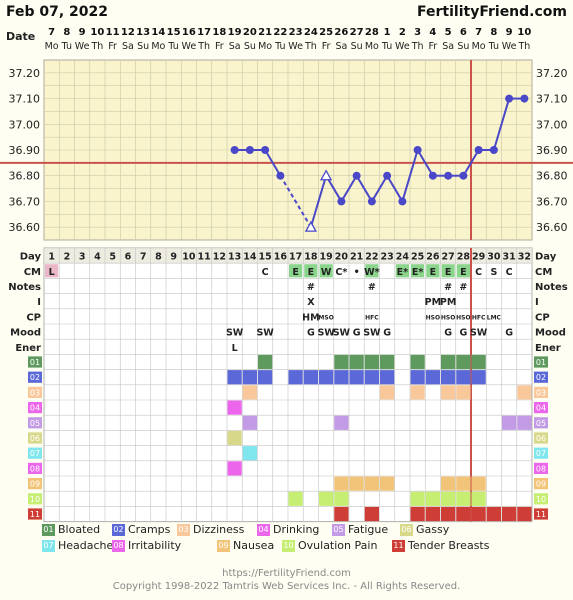 The image size is (573, 600). I want to click on y-tick-left: 36.70, so click(25, 201).